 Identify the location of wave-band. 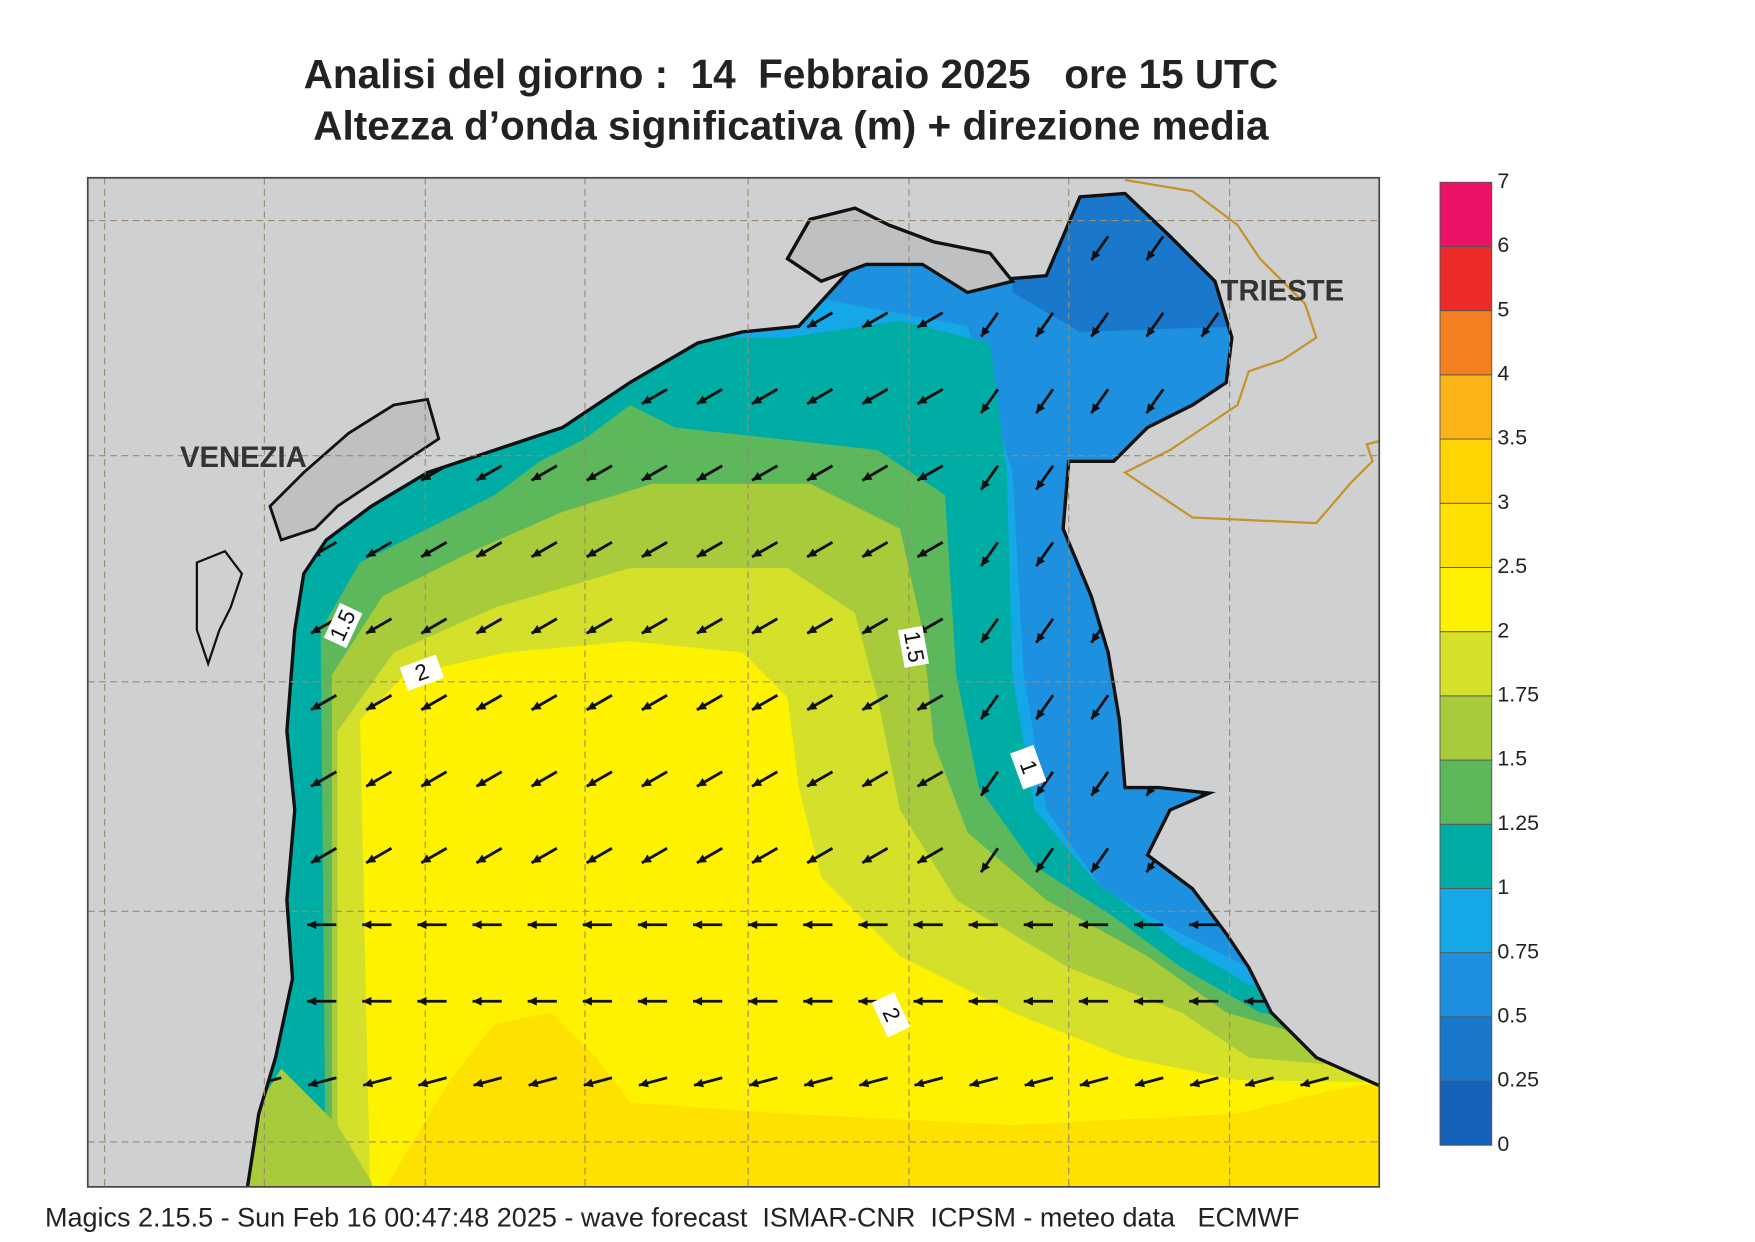
(315, 1127).